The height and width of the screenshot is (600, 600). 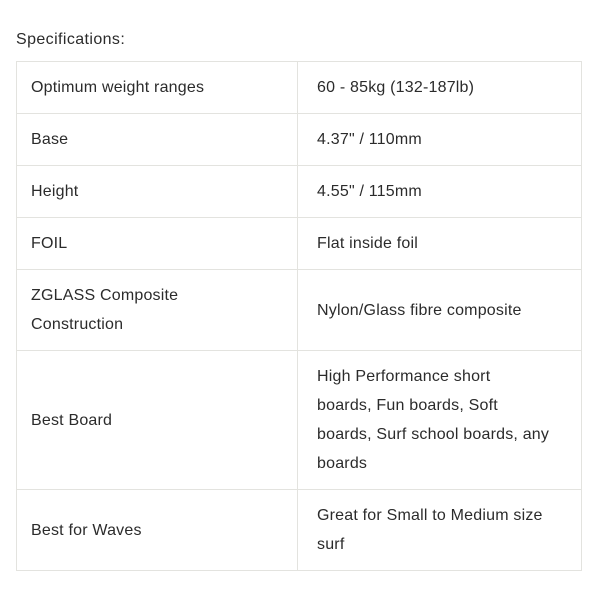 I want to click on table-row-base: Base 4.37" / 110mm, so click(x=299, y=139).